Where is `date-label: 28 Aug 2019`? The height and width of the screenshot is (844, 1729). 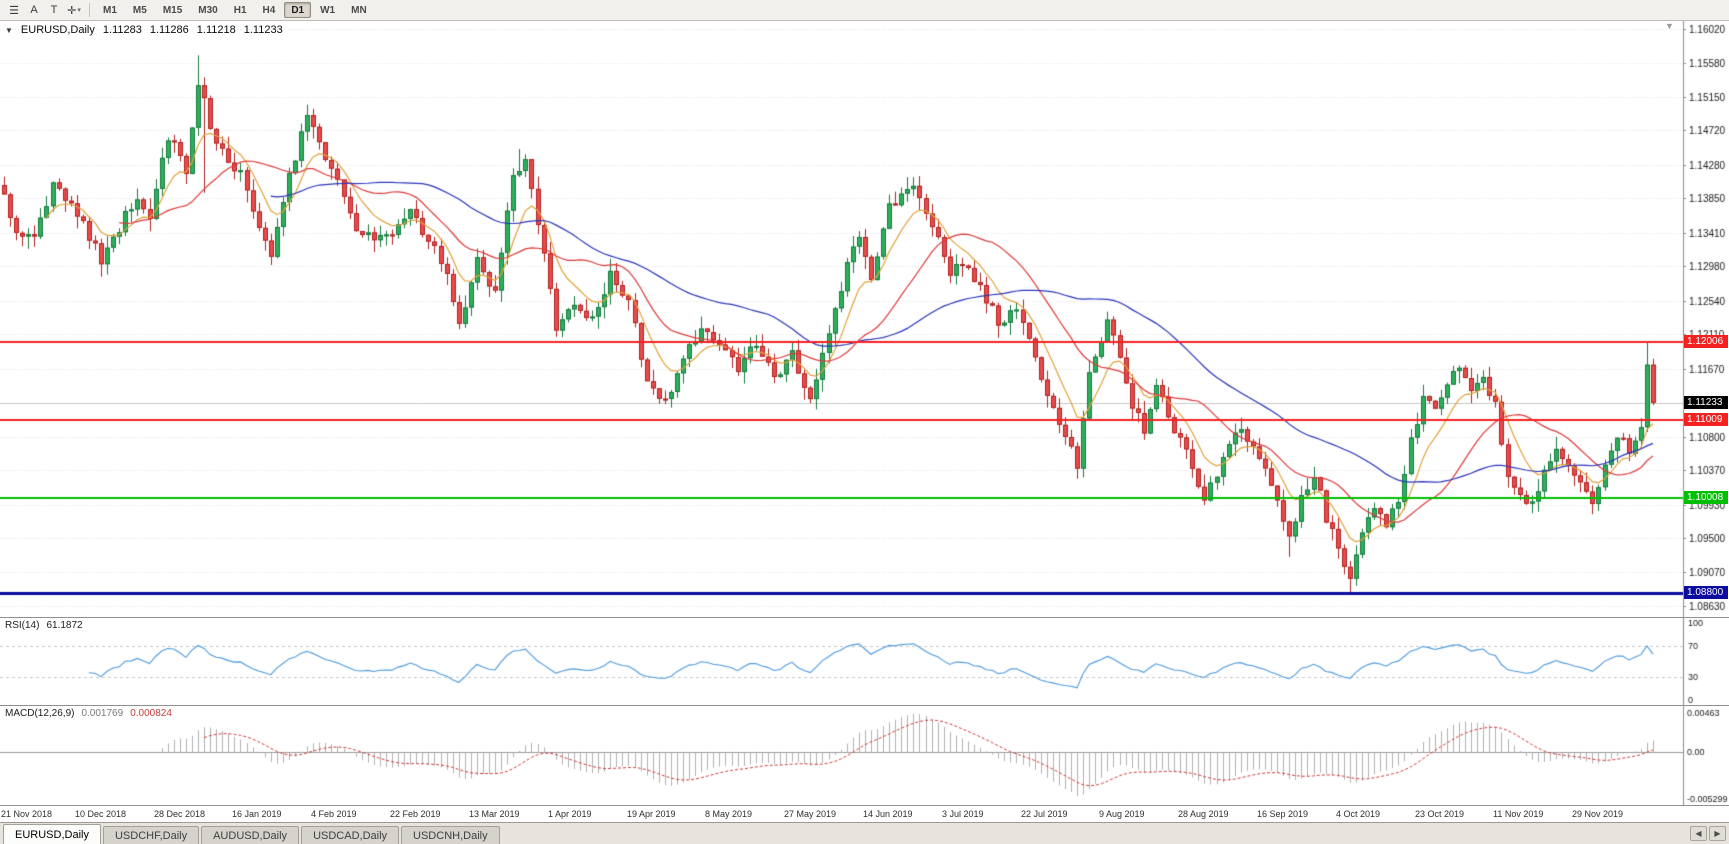 date-label: 28 Aug 2019 is located at coordinates (1203, 814).